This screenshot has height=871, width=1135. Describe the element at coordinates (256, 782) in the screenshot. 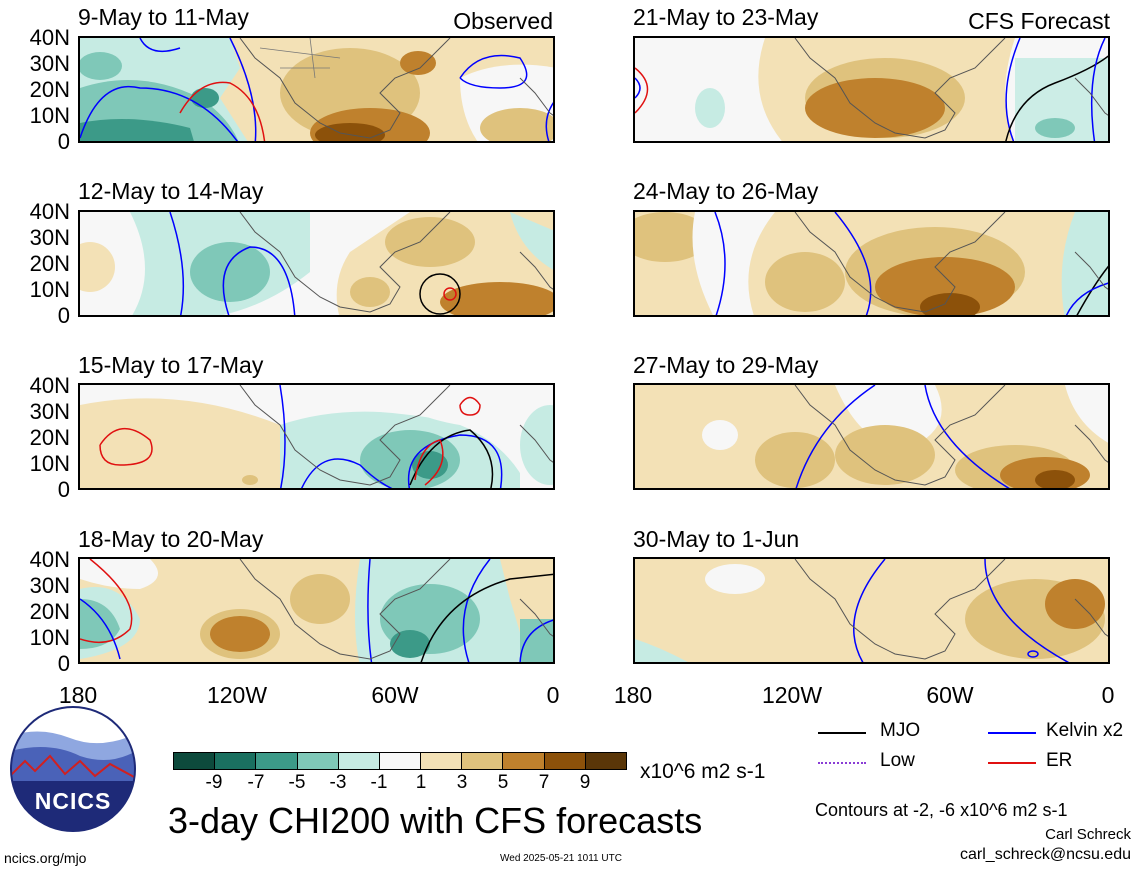

I see `colorbar-label: -7` at that location.